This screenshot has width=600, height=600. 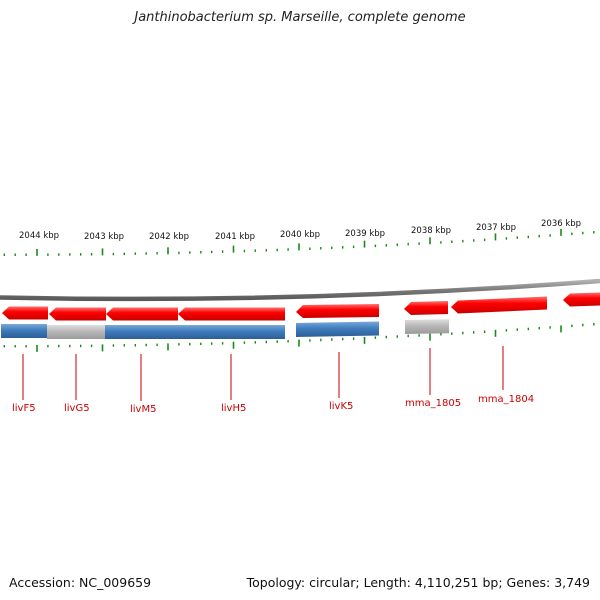 What do you see at coordinates (141, 332) in the screenshot?
I see `cds-block-livM5` at bounding box center [141, 332].